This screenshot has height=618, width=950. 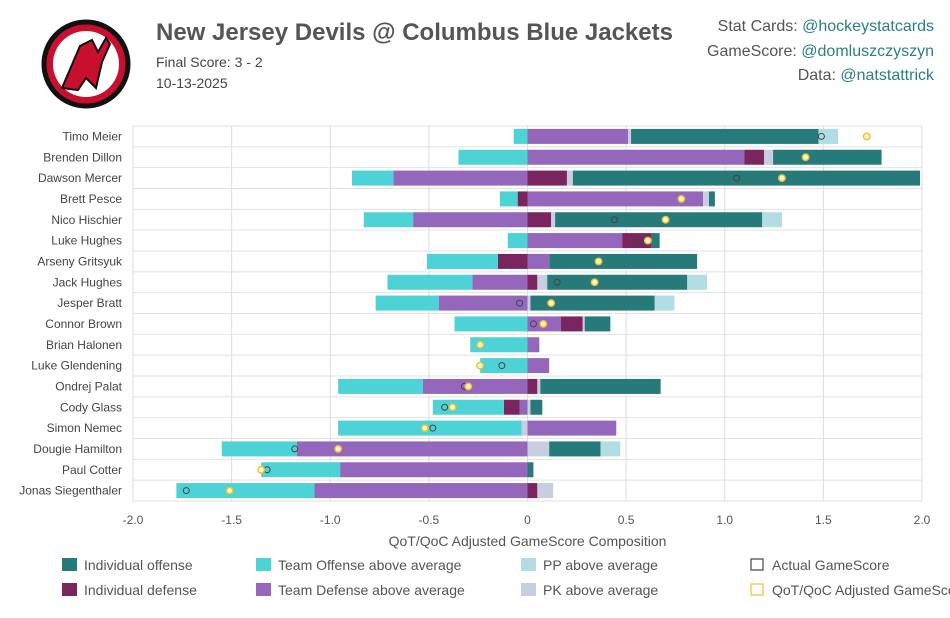 I want to click on player-label: Brian Halonen, so click(x=84, y=345).